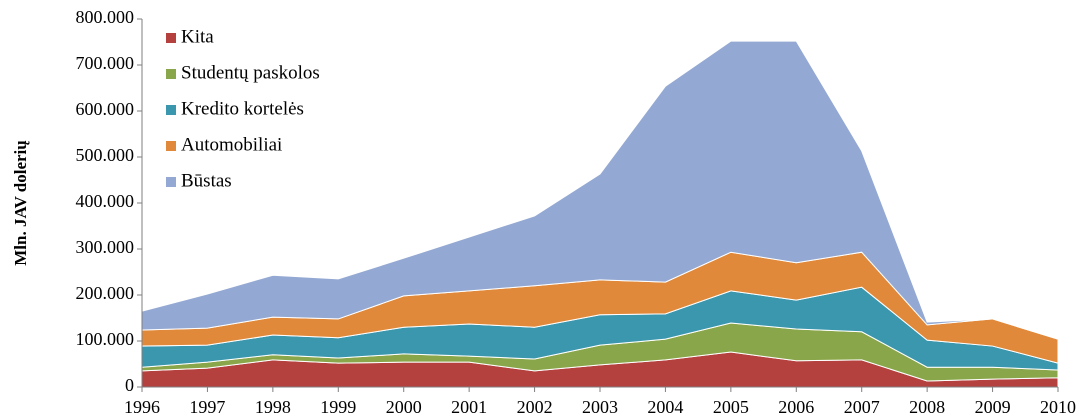 The image size is (1087, 419). I want to click on x-tick-label: 1997, so click(207, 407).